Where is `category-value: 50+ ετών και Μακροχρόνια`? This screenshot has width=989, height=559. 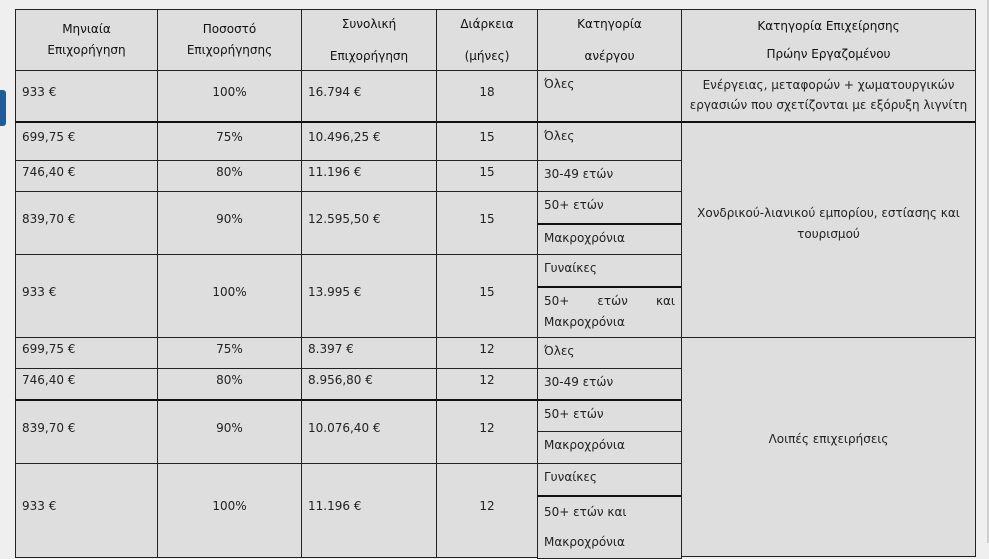 category-value: 50+ ετών και Μακροχρόνια is located at coordinates (609, 311).